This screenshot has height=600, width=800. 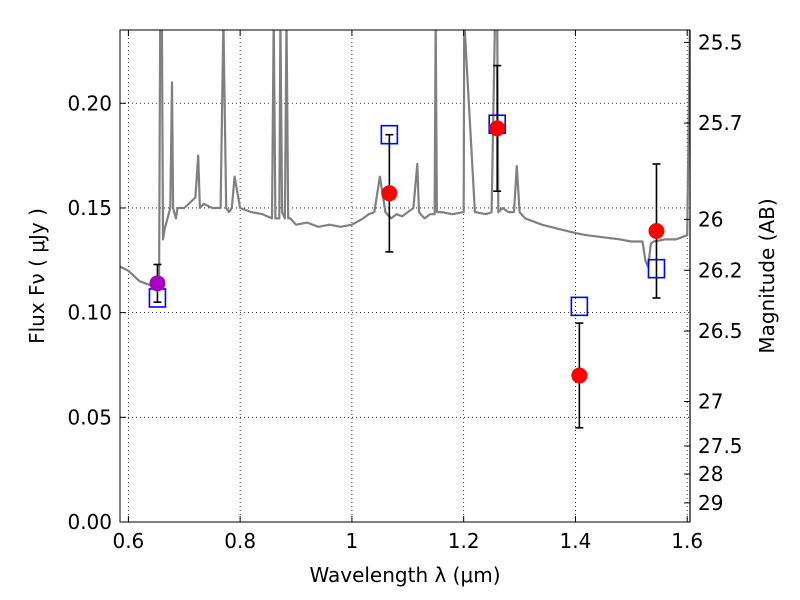 I want to click on right-tick-label: 25.5, so click(x=720, y=42).